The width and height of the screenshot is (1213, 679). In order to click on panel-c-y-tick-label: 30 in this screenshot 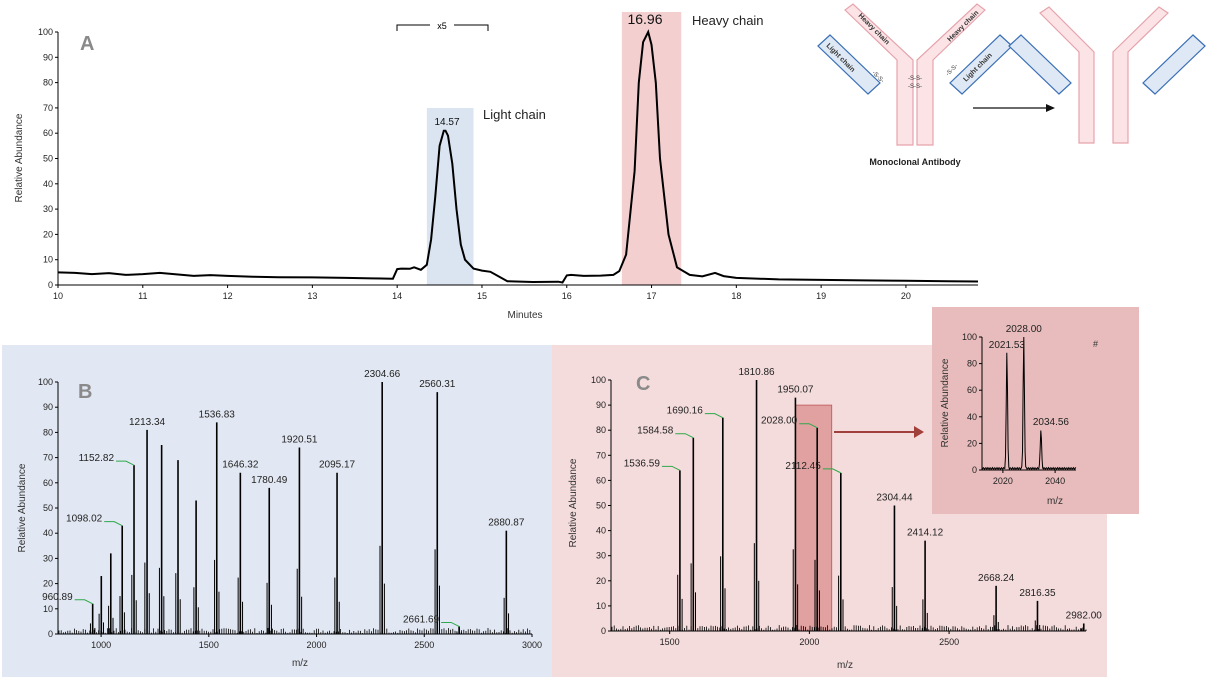, I will do `click(601, 556)`.